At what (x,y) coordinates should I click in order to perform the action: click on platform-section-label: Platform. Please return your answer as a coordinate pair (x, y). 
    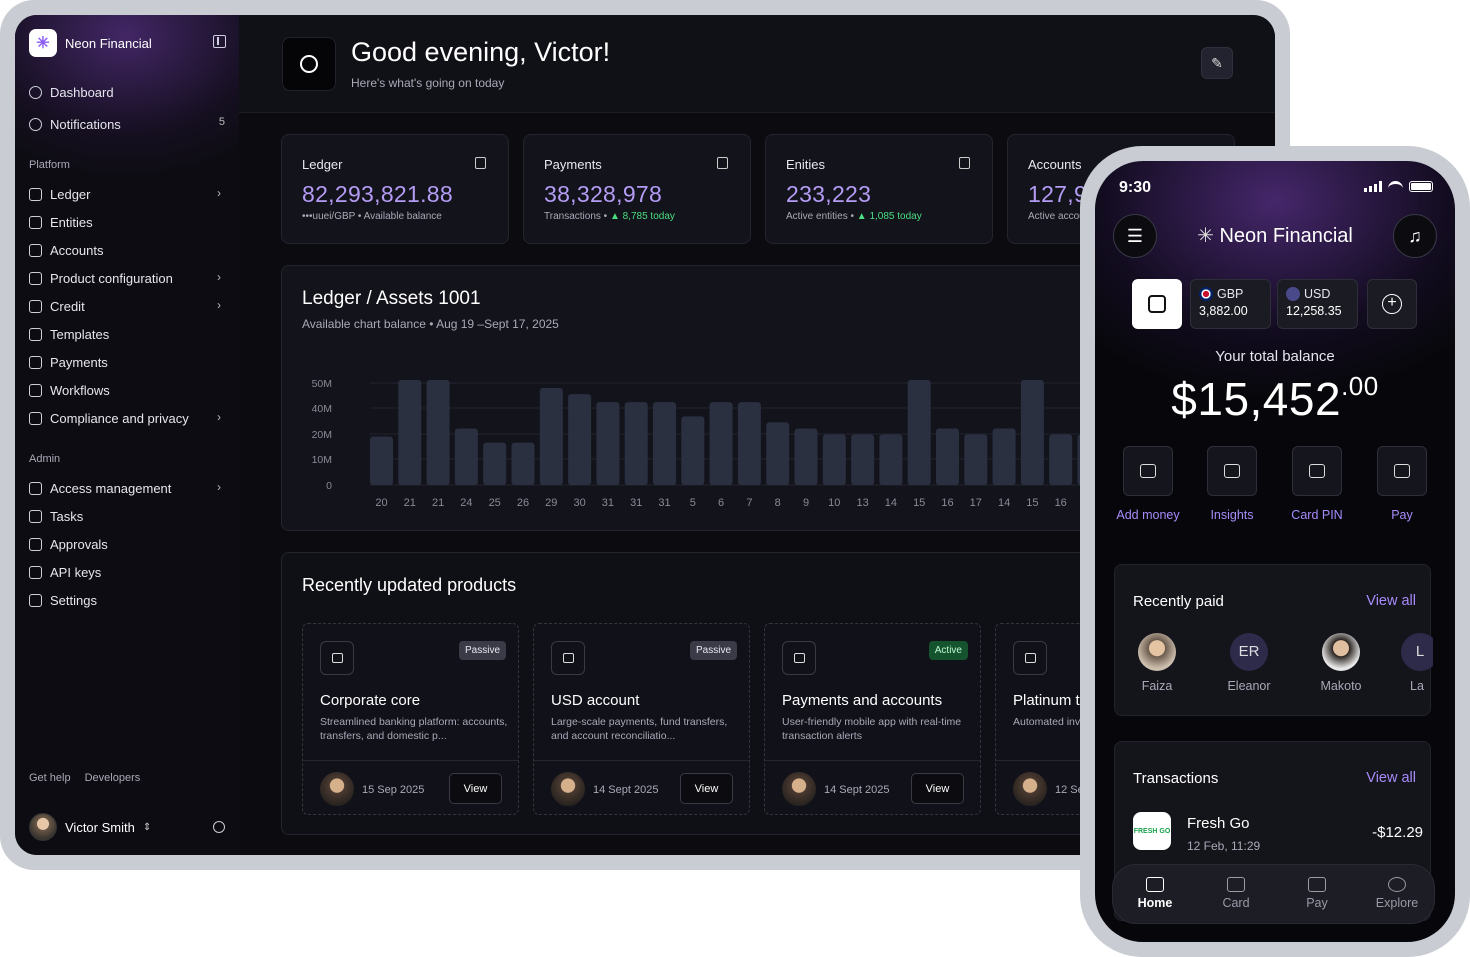
    Looking at the image, I should click on (49, 165).